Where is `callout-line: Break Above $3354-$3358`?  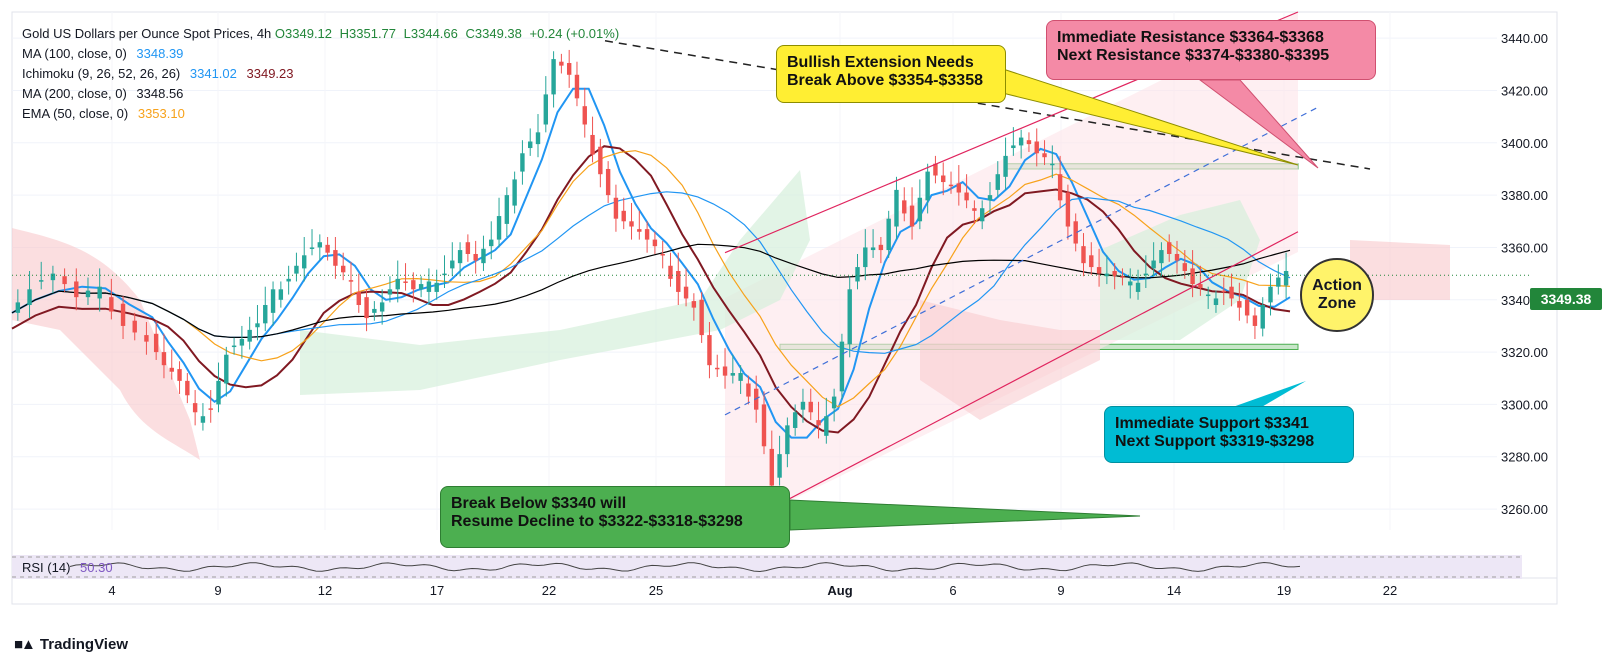 callout-line: Break Above $3354-$3358 is located at coordinates (885, 80).